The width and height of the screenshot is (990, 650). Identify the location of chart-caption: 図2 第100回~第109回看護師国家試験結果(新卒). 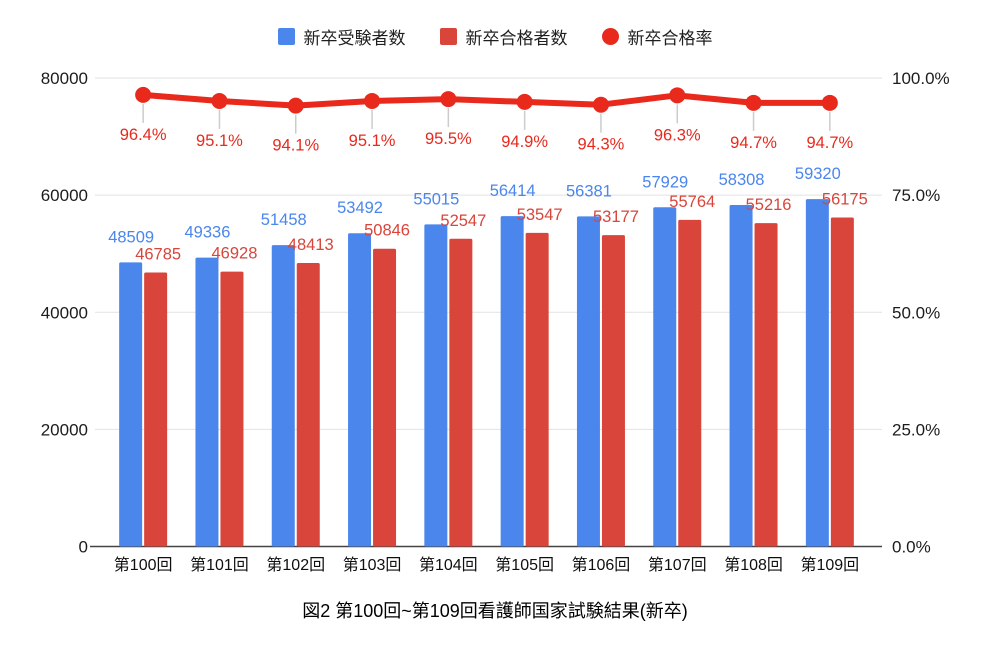
(495, 611).